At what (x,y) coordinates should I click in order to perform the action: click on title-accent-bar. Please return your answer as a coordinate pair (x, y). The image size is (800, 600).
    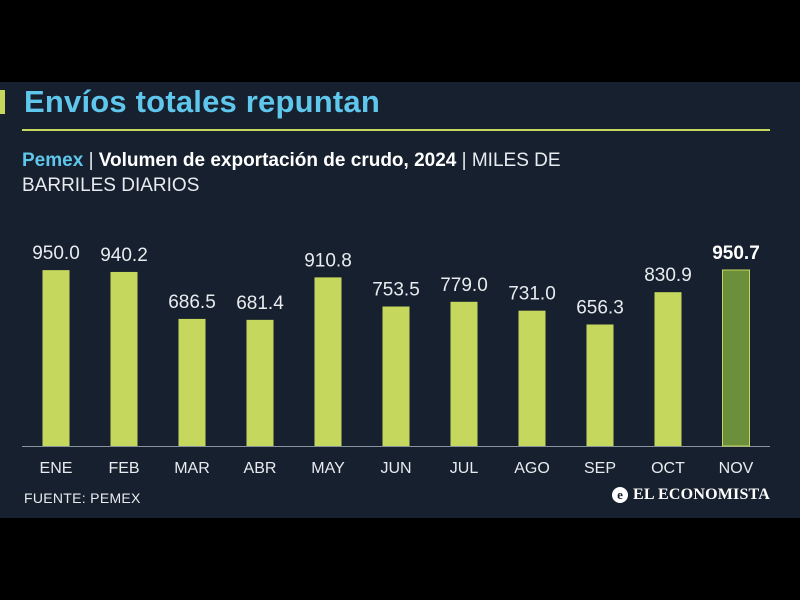
    Looking at the image, I should click on (2, 102).